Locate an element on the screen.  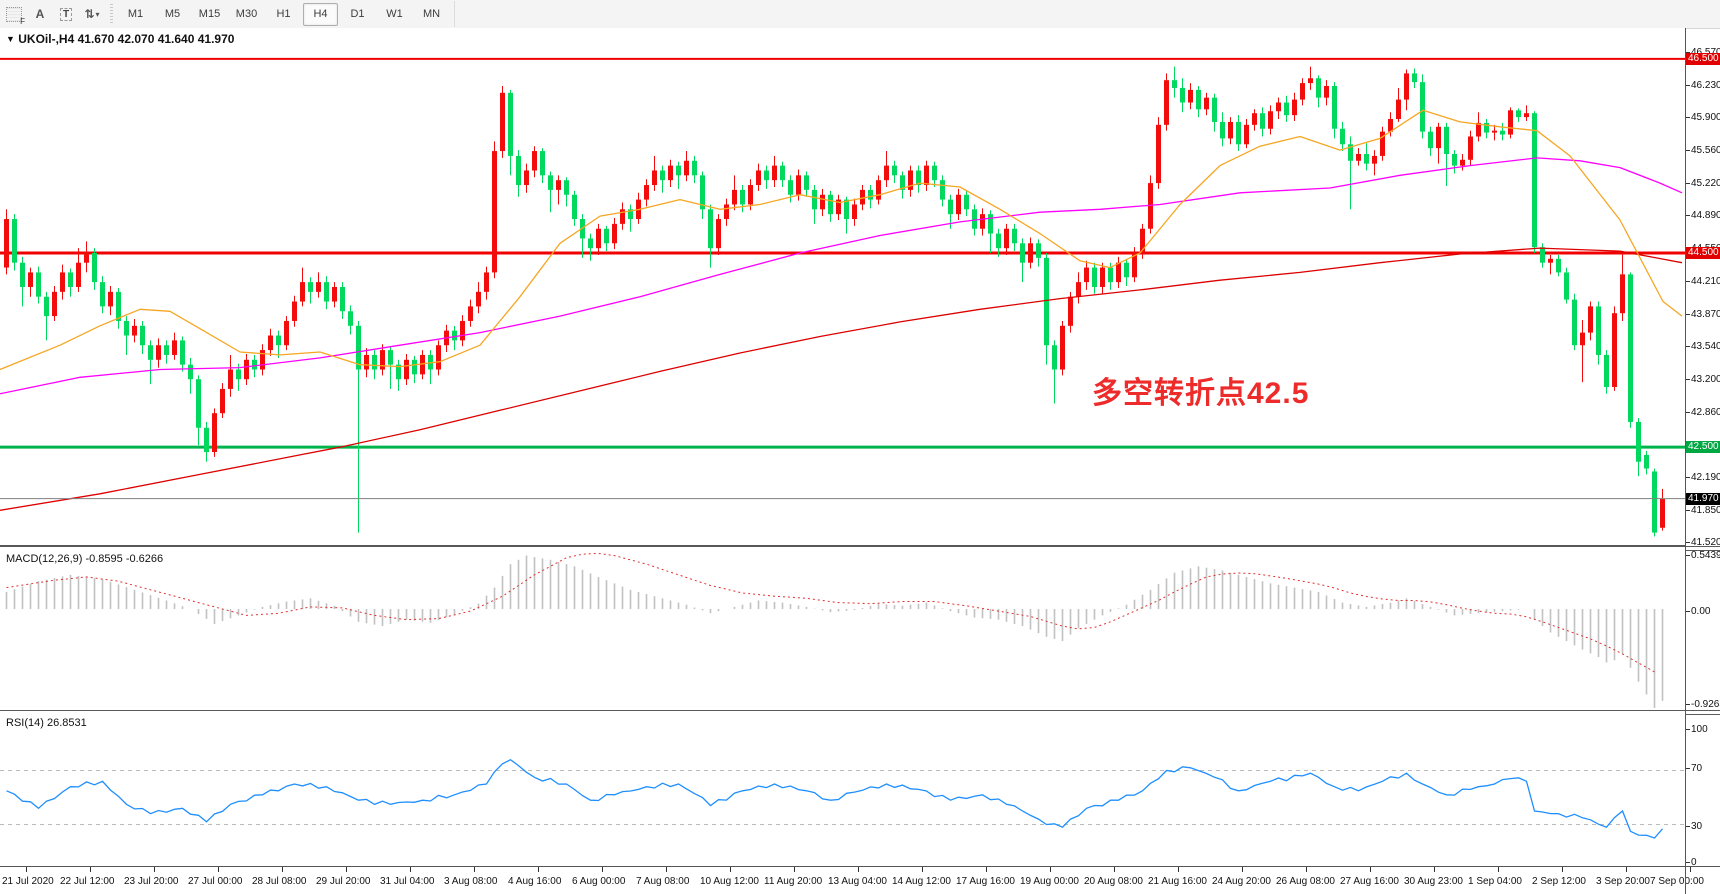
price-axis-label: 43.870 is located at coordinates (1705, 314).